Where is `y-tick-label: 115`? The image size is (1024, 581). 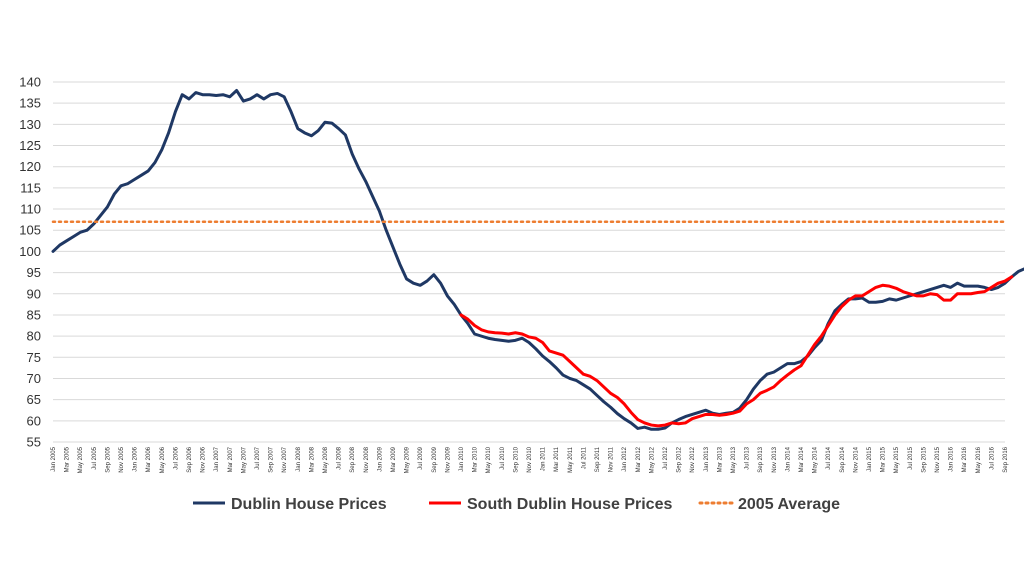 y-tick-label: 115 is located at coordinates (30, 187).